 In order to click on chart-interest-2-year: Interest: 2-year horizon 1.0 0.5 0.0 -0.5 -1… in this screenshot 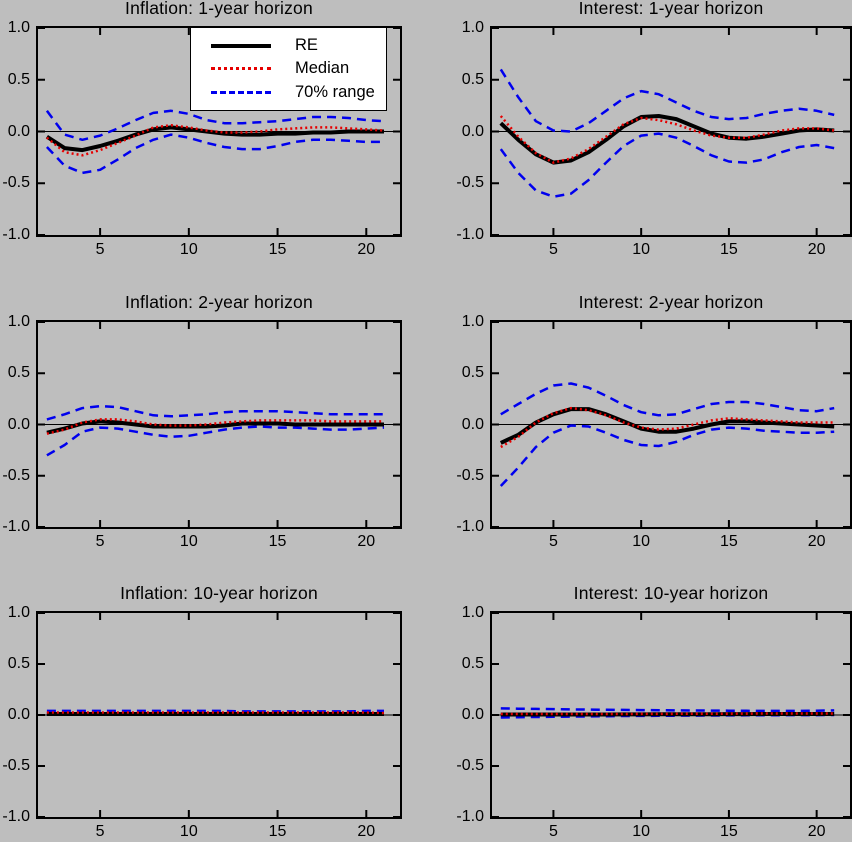, I will do `click(654, 421)`.